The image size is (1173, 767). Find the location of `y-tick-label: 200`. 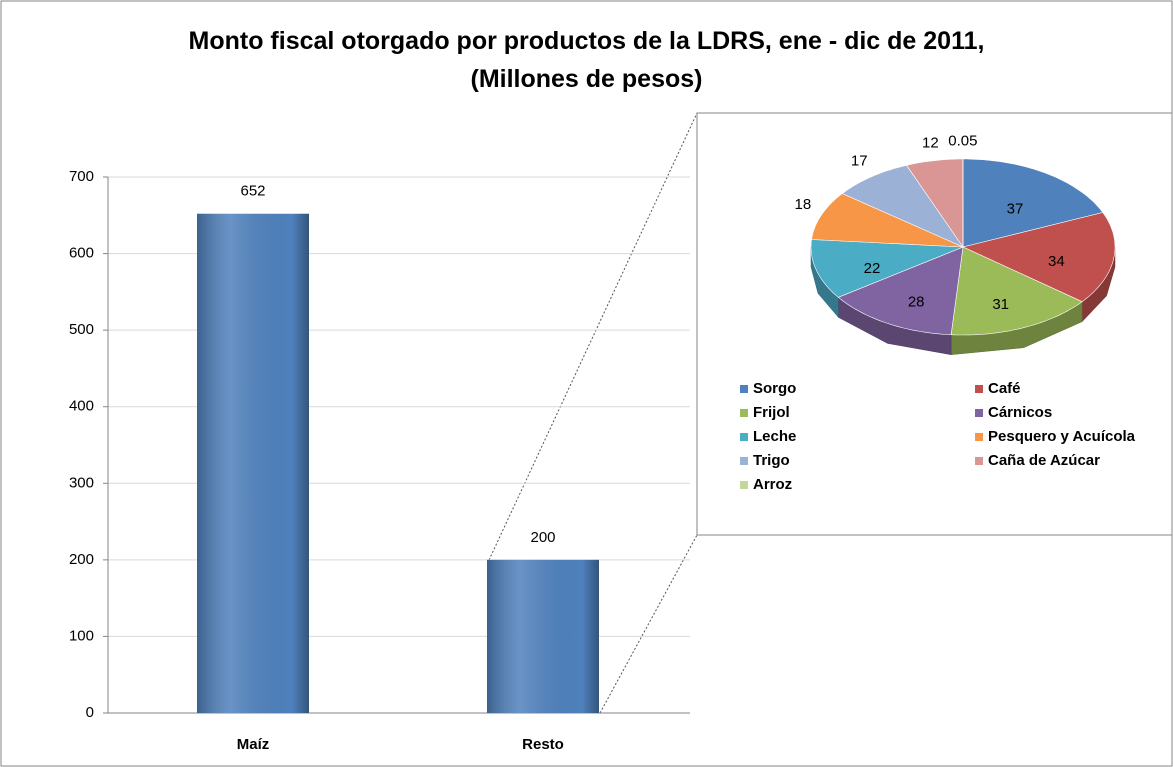

y-tick-label: 200 is located at coordinates (81, 559).